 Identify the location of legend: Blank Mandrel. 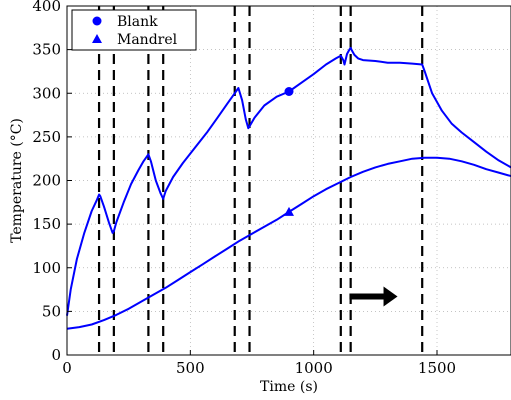
(134, 30).